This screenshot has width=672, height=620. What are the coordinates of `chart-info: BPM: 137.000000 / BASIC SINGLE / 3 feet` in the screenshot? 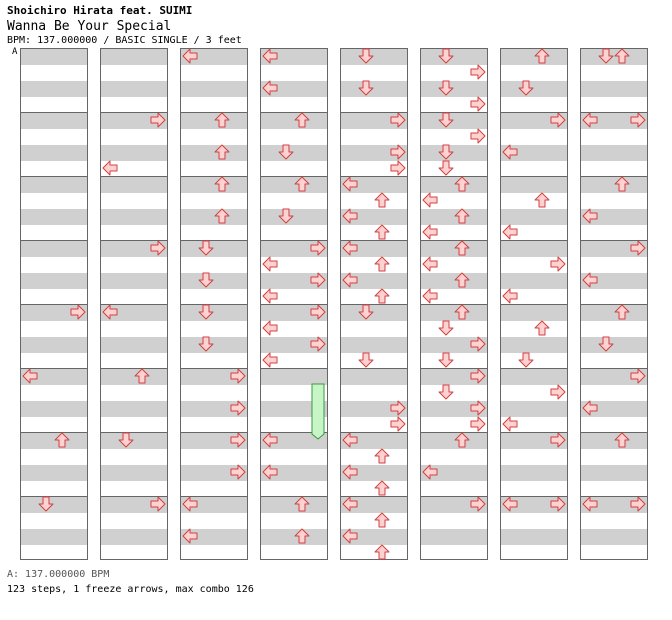 It's located at (124, 40).